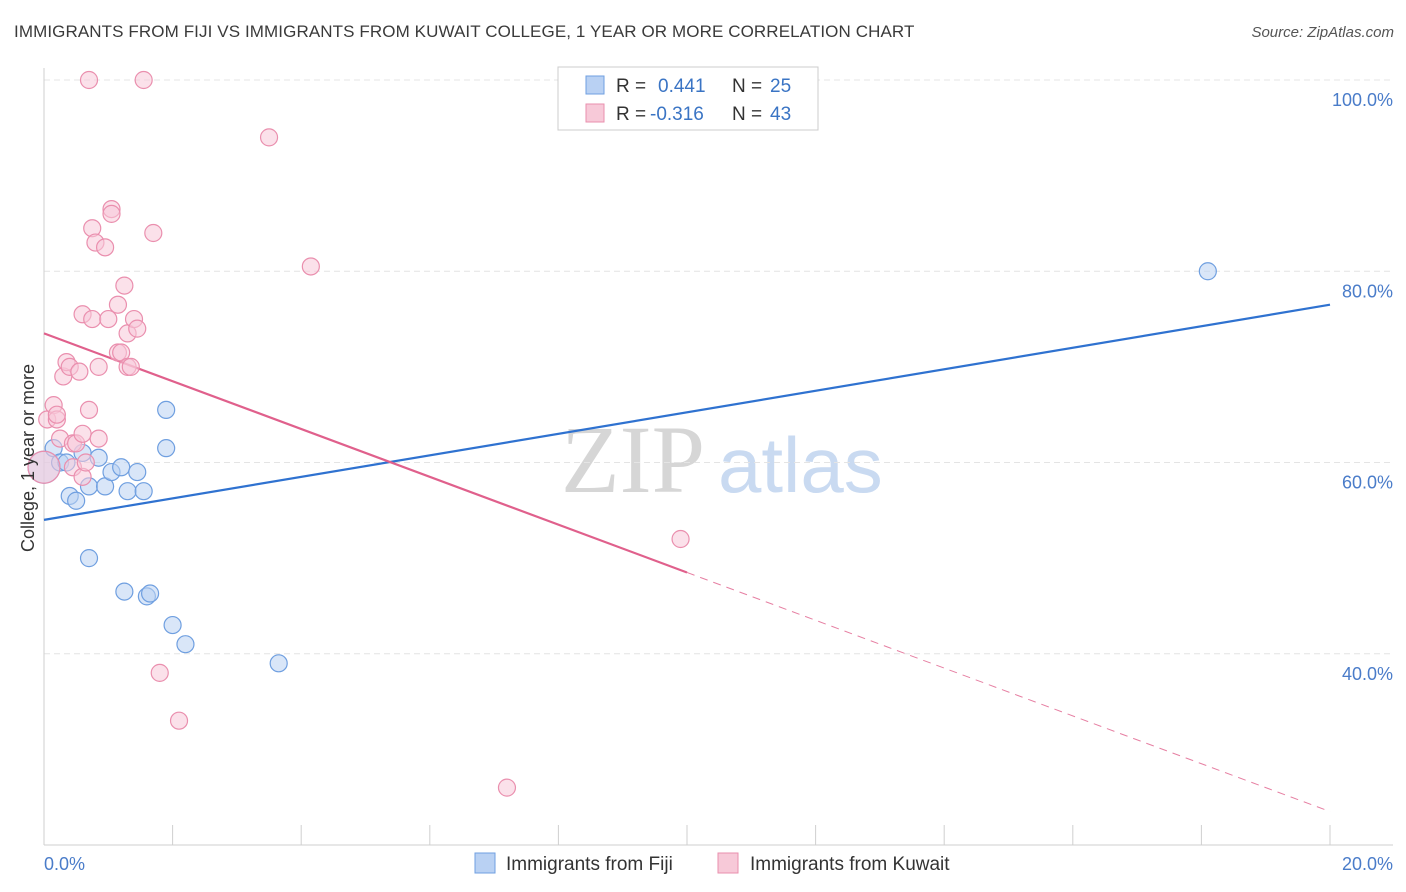  I want to click on y-axis-label: College, 1 year or more, so click(28, 458).